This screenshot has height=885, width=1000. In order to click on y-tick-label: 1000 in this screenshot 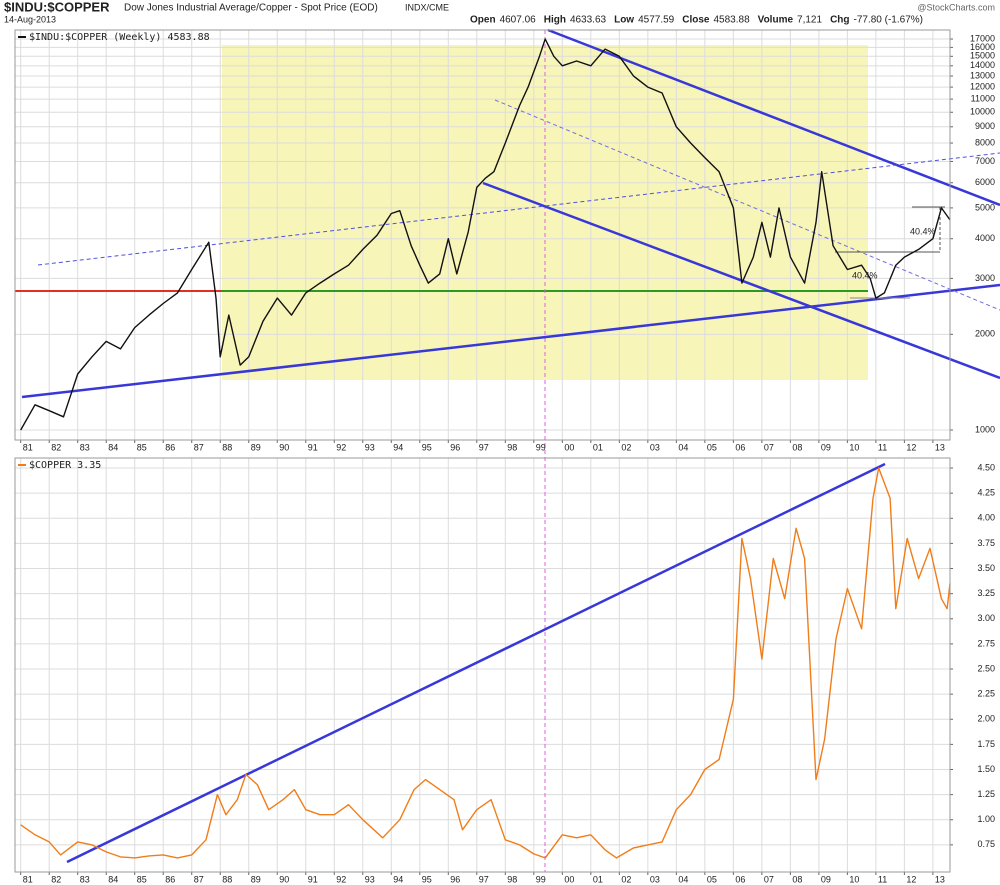, I will do `click(985, 429)`.